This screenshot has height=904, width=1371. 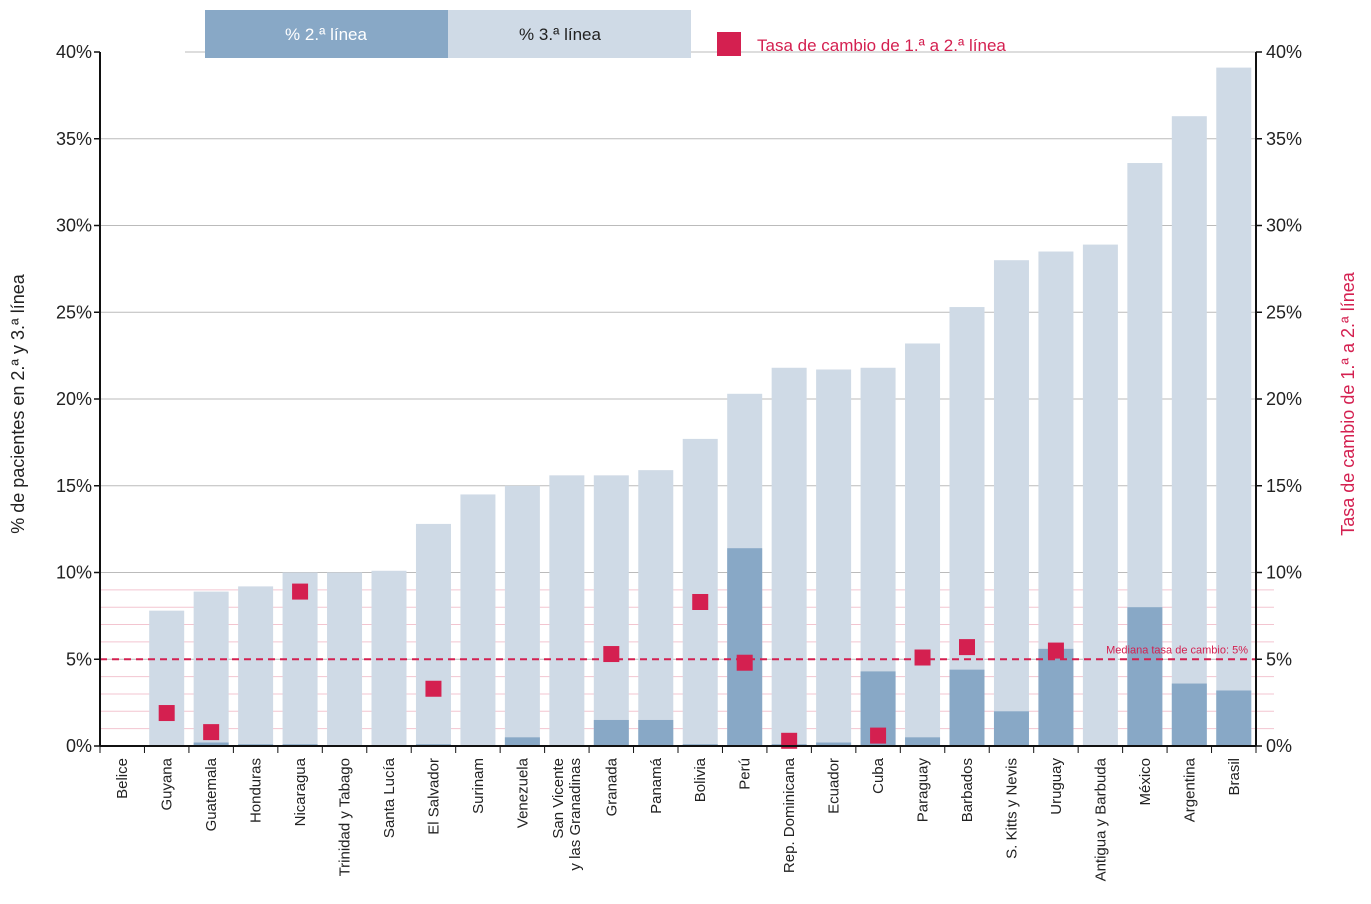 I want to click on right-tick-labels: 0% 5% 10% 15% 20% 25% 30% 35% 40%, so click(x=1284, y=399).